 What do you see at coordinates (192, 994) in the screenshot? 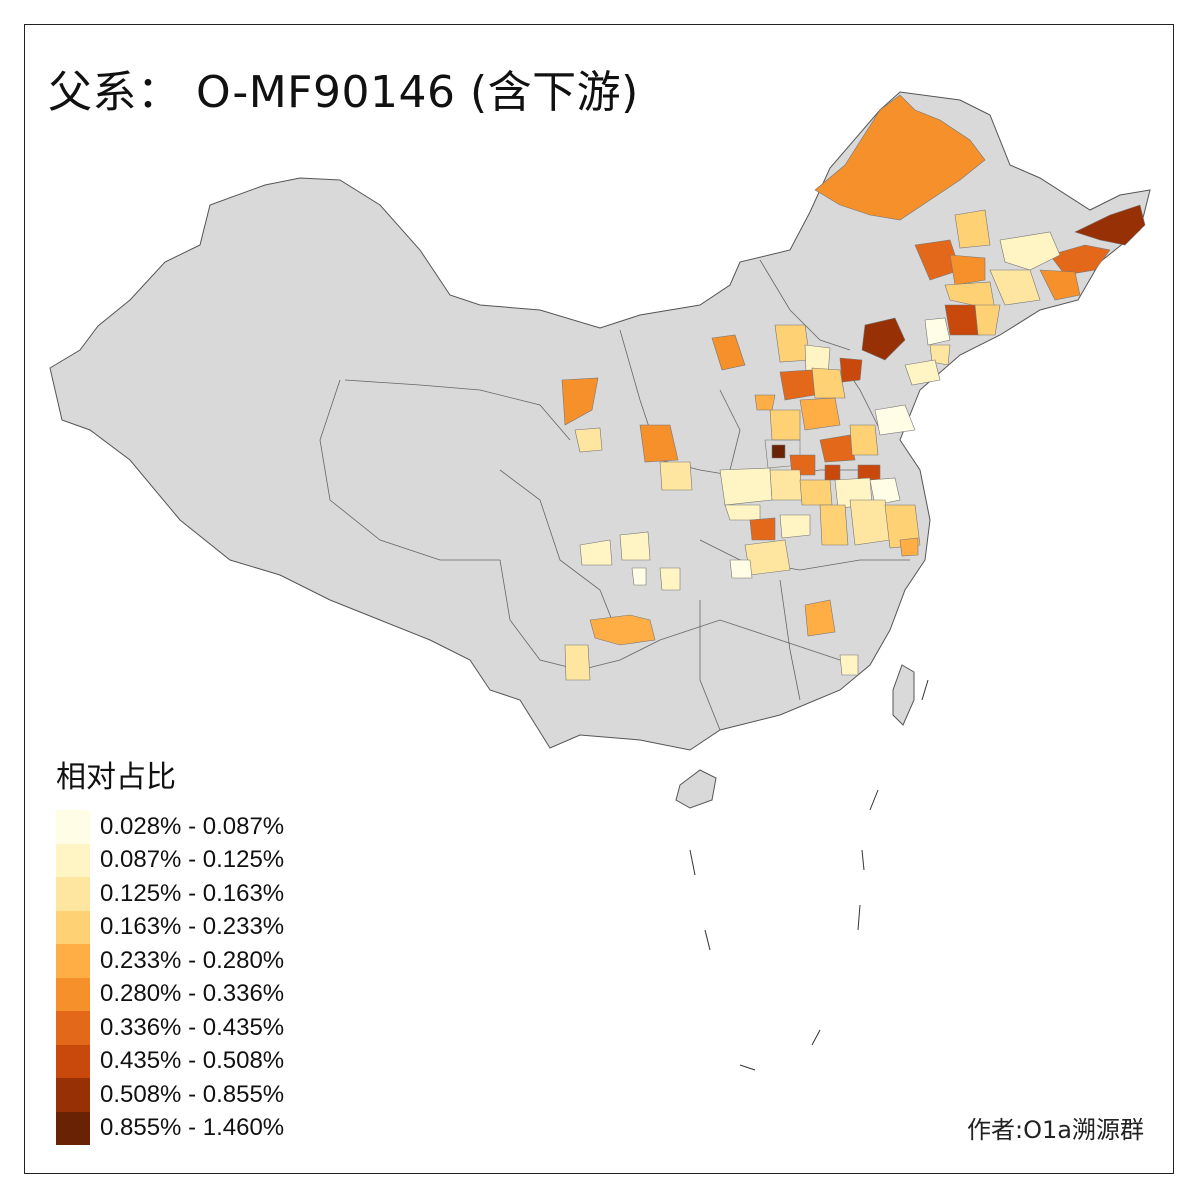
I see `legend-label: 0.280% - 0.336%` at bounding box center [192, 994].